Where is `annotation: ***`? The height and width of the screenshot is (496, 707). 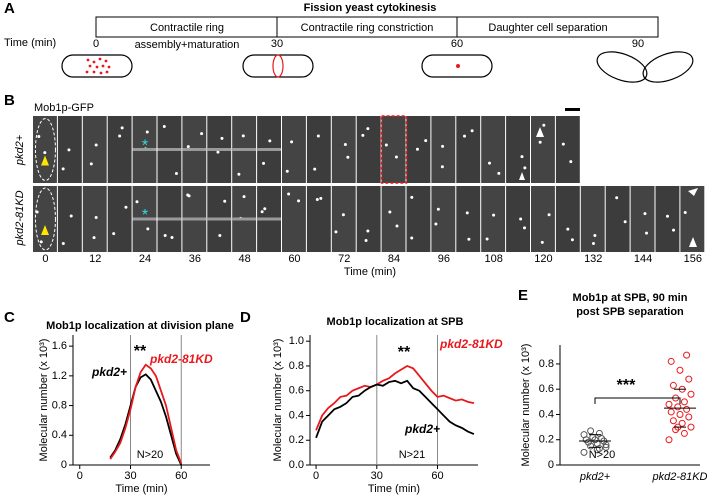
annotation: *** is located at coordinates (626, 385).